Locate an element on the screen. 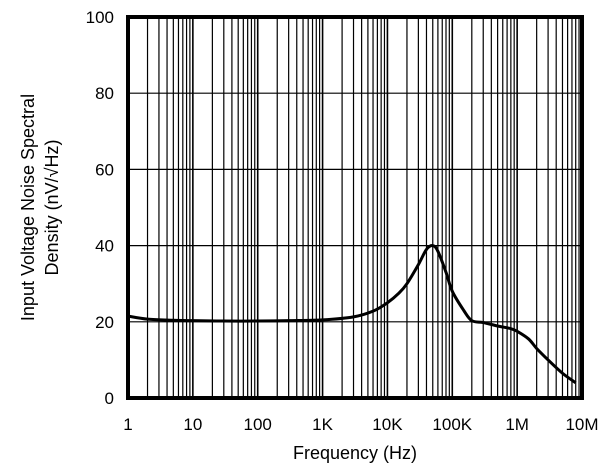 Image resolution: width=613 pixels, height=465 pixels. x-axis-title: Frequency (Hz) is located at coordinates (355, 453).